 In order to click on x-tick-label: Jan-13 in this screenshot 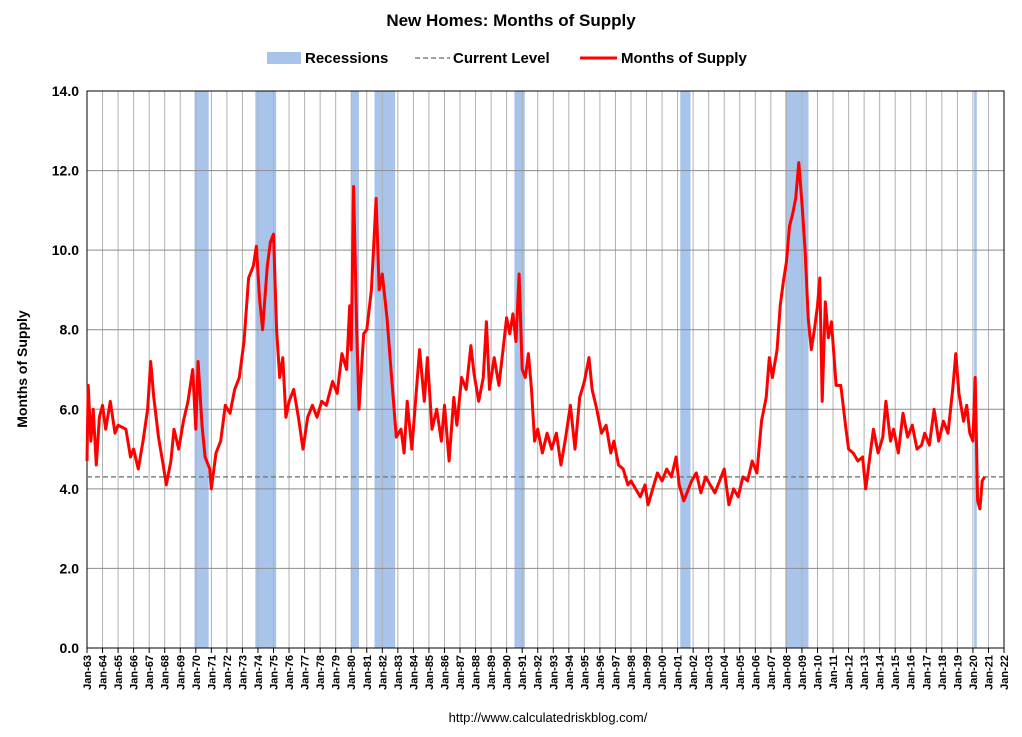, I will do `click(865, 672)`.